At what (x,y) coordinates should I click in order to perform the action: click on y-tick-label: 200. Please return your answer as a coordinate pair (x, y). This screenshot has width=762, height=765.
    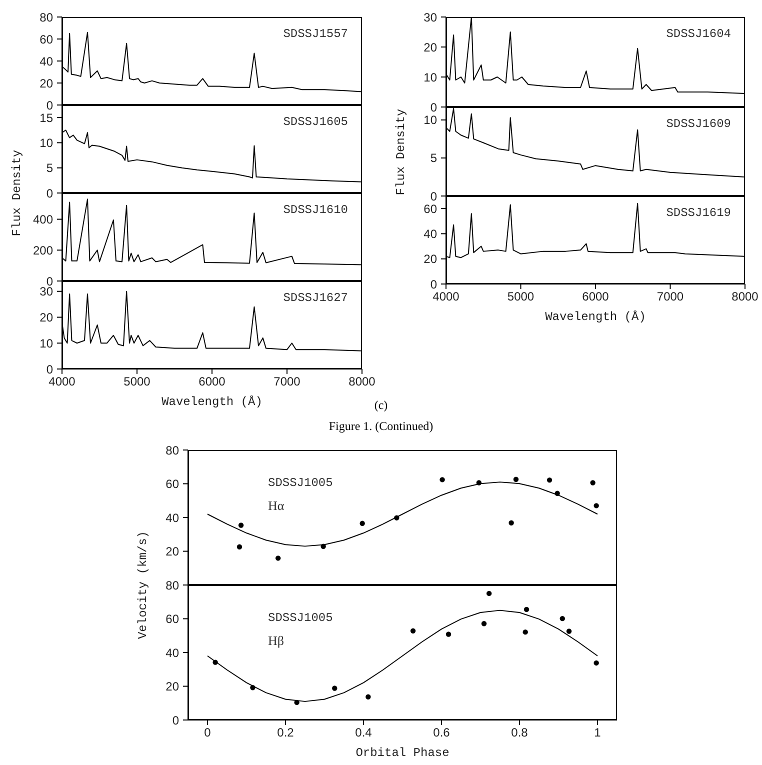
    Looking at the image, I should click on (43, 250).